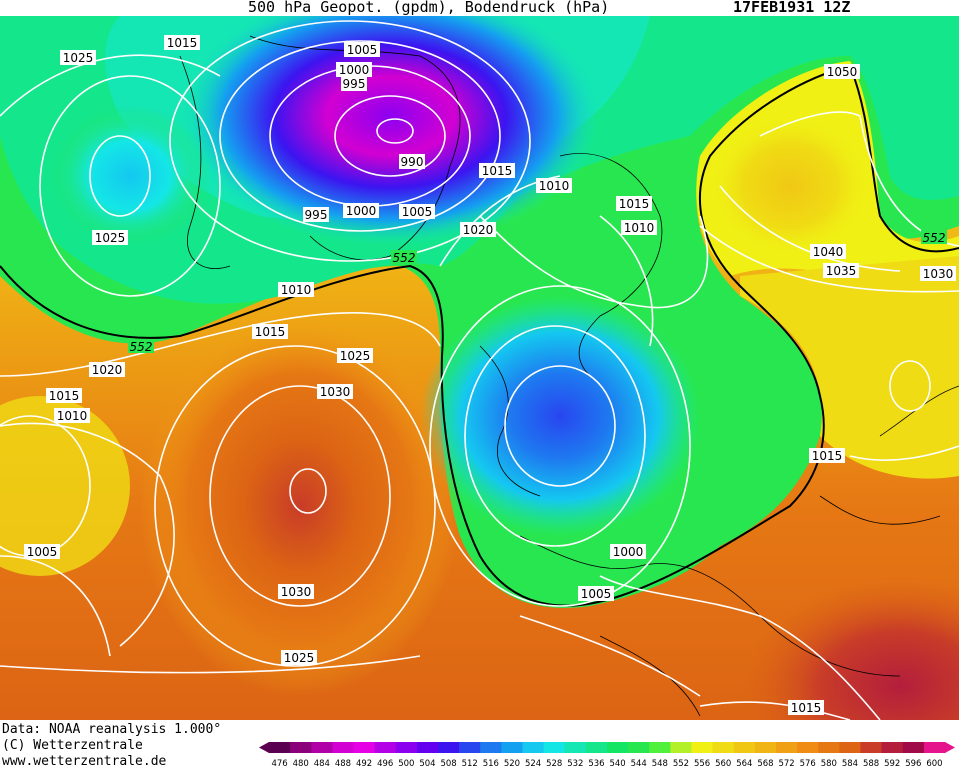 The image size is (959, 770). What do you see at coordinates (406, 764) in the screenshot?
I see `colorbar-tick-label: 500` at bounding box center [406, 764].